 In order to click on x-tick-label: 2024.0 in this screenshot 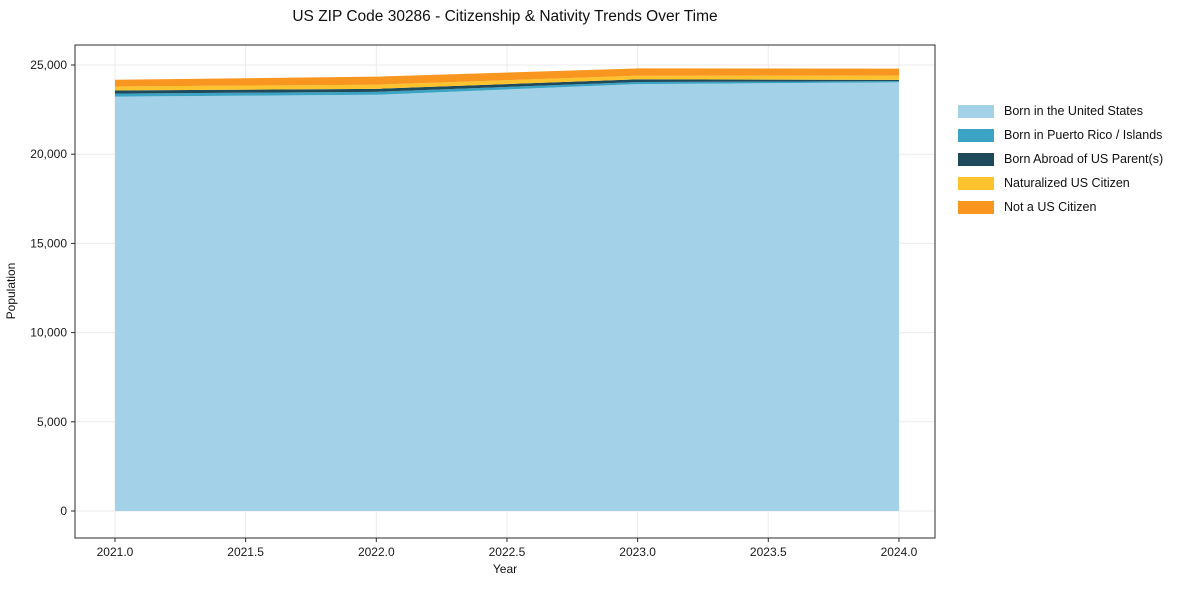, I will do `click(899, 552)`.